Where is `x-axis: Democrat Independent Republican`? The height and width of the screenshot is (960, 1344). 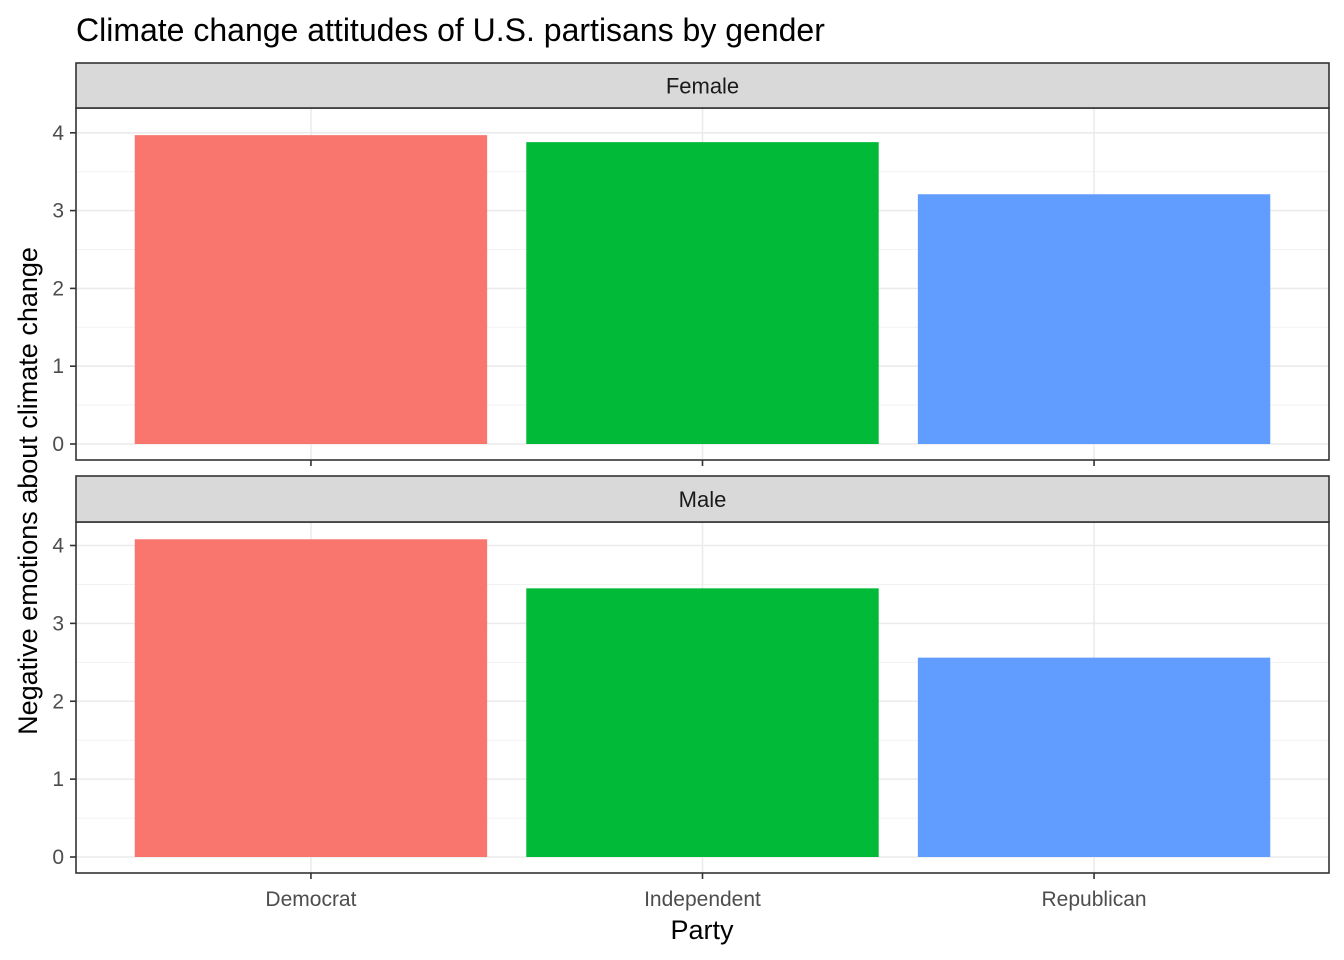 x-axis: Democrat Independent Republican is located at coordinates (705, 899).